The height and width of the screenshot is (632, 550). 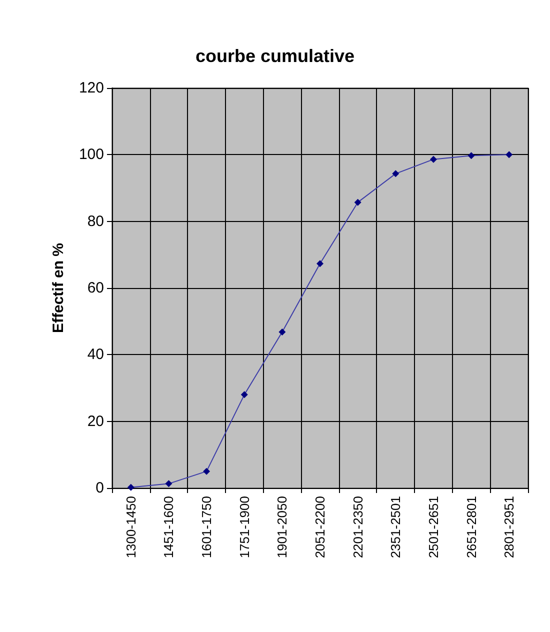 I want to click on x-tick-label: 2051-2200, so click(x=320, y=527).